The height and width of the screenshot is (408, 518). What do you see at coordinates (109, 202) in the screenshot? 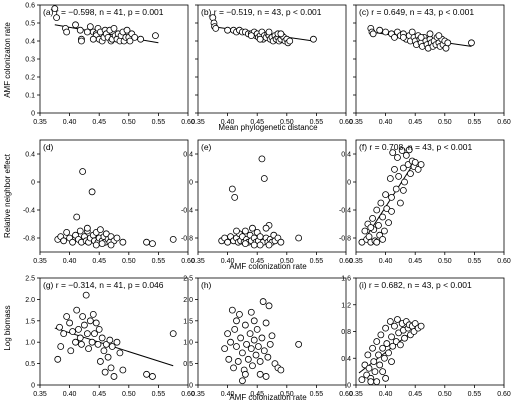
I see `panel-d: 0.35 0.40 0.45 0.50 0.55 0.60-0.8-0.400.4(d)` at bounding box center [109, 202].